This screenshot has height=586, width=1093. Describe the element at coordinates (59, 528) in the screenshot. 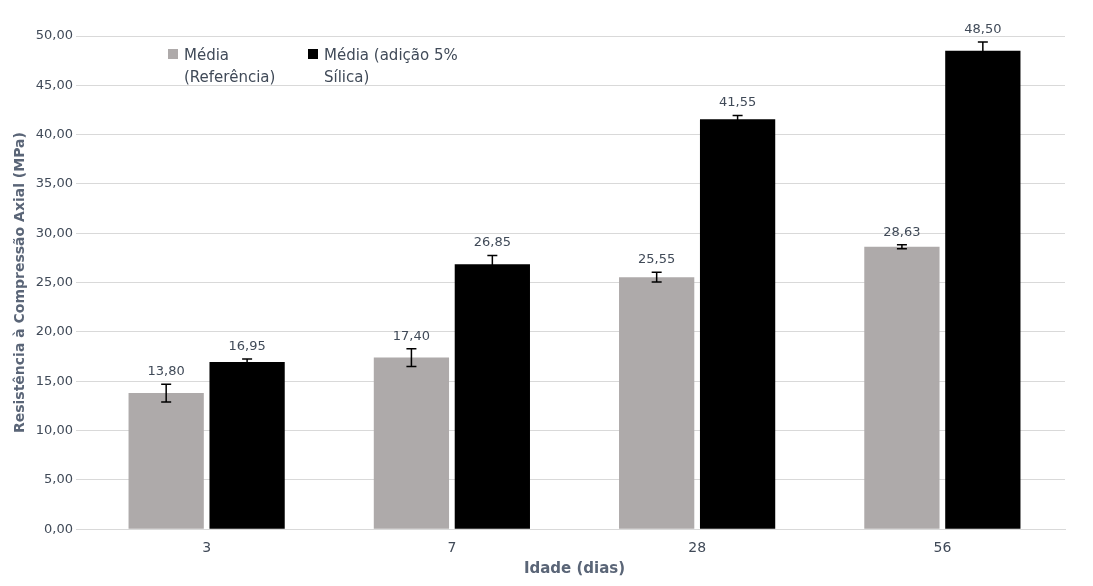

I see `y-tick-label: 0,00` at that location.